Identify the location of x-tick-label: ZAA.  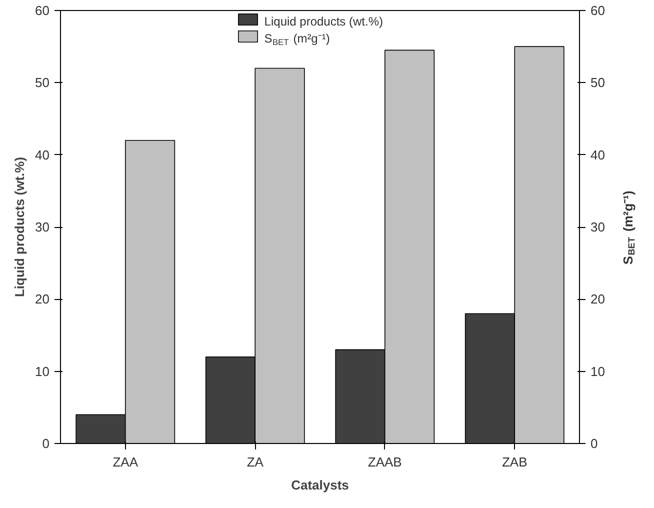
(125, 462).